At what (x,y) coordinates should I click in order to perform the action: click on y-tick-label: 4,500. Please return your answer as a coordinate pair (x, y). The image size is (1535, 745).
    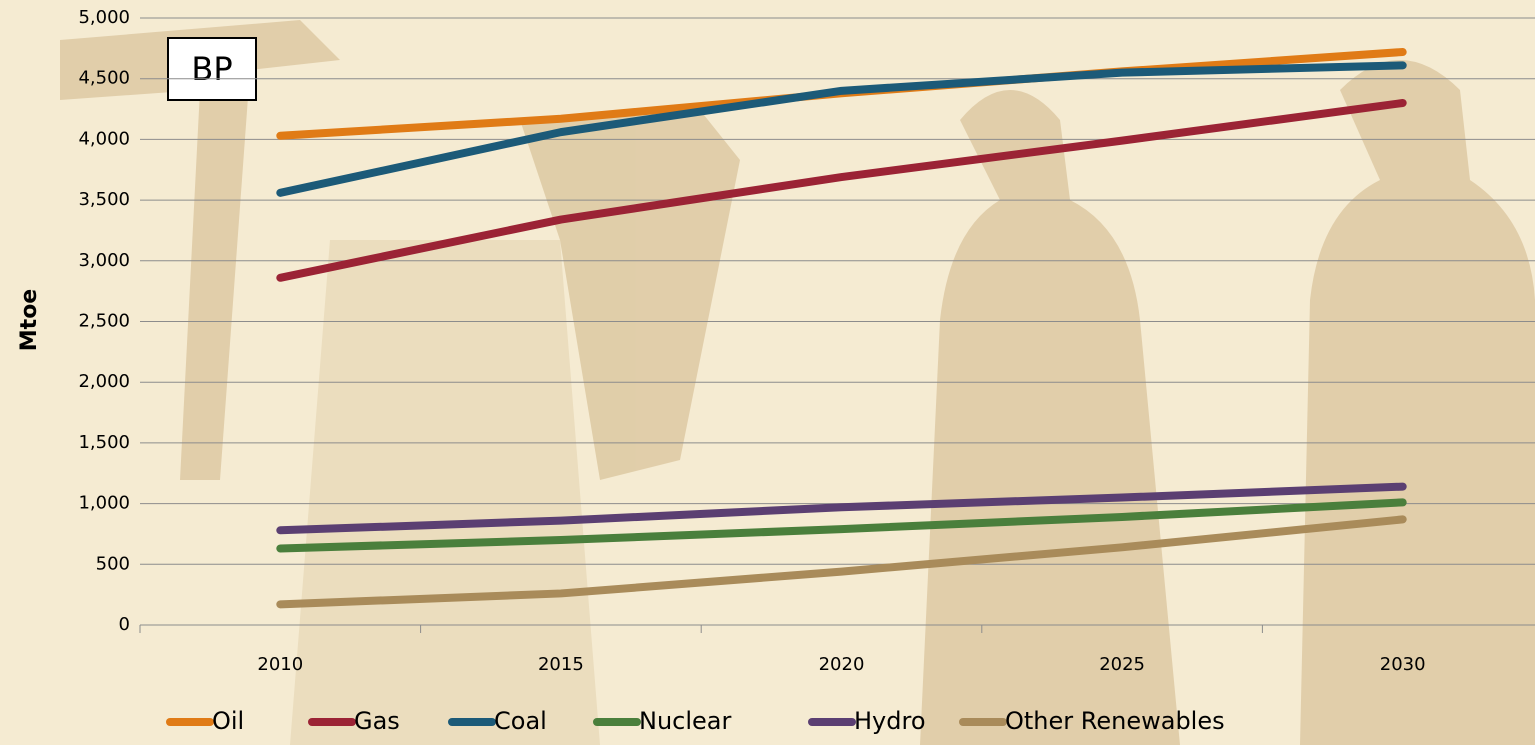
    Looking at the image, I should click on (104, 78).